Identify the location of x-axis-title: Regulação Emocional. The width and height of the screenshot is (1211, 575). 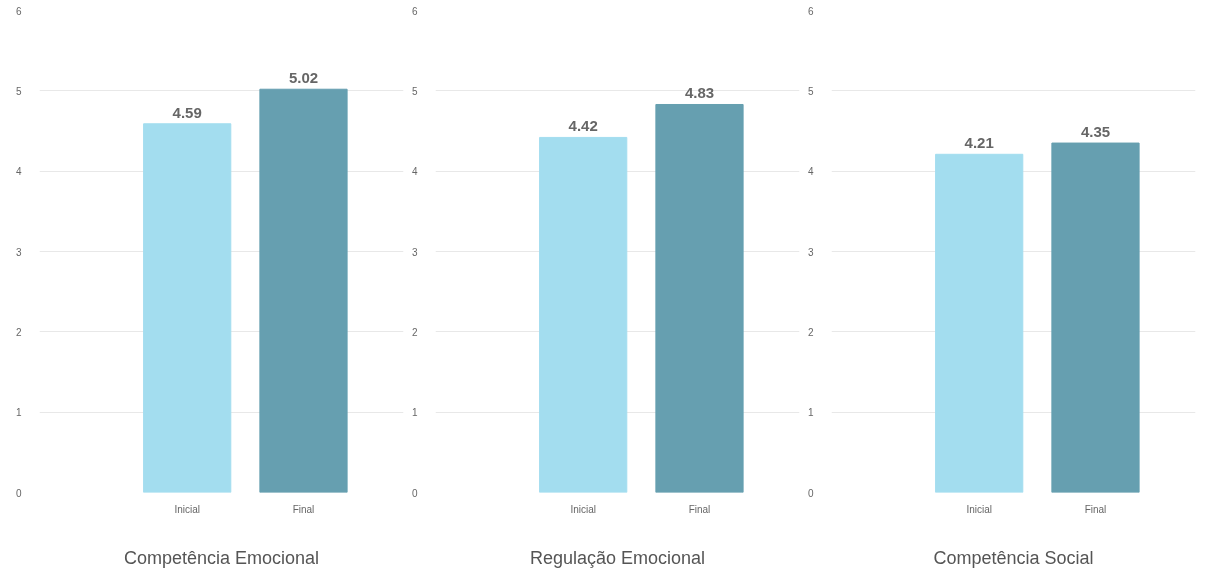
(617, 557).